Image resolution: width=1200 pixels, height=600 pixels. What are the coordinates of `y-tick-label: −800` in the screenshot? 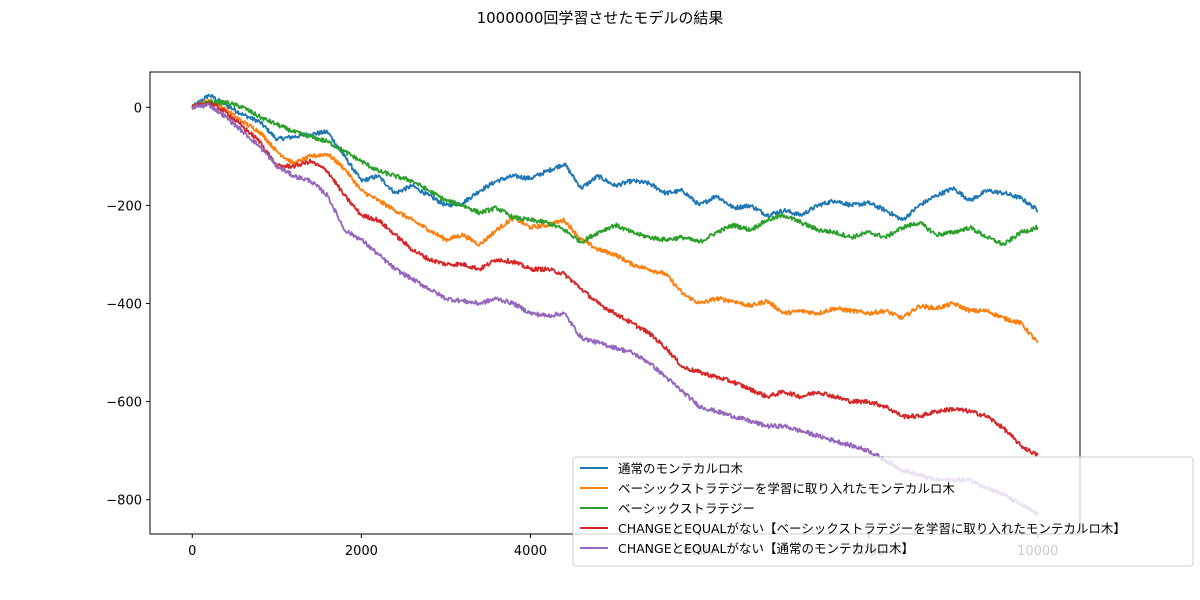 It's located at (124, 501).